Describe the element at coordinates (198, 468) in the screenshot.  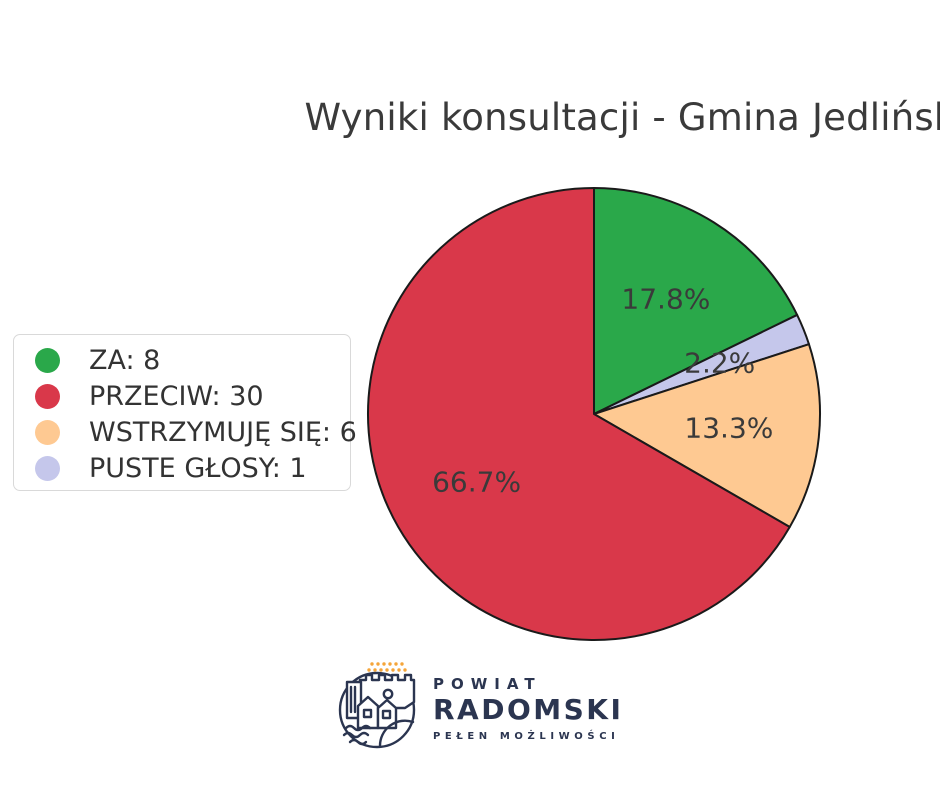
I see `legend-label-puste: PUSTE GŁOSY: 1` at that location.